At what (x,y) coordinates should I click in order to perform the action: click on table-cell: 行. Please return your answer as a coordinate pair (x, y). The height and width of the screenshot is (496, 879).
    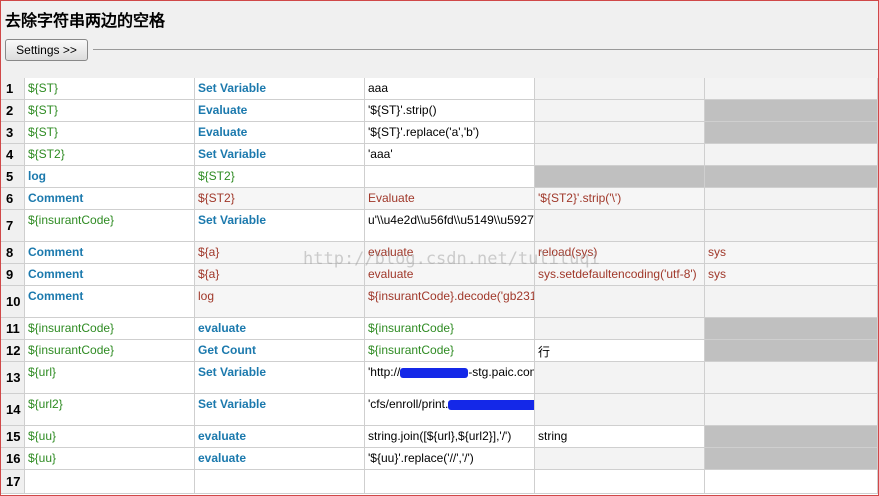
    Looking at the image, I should click on (620, 351).